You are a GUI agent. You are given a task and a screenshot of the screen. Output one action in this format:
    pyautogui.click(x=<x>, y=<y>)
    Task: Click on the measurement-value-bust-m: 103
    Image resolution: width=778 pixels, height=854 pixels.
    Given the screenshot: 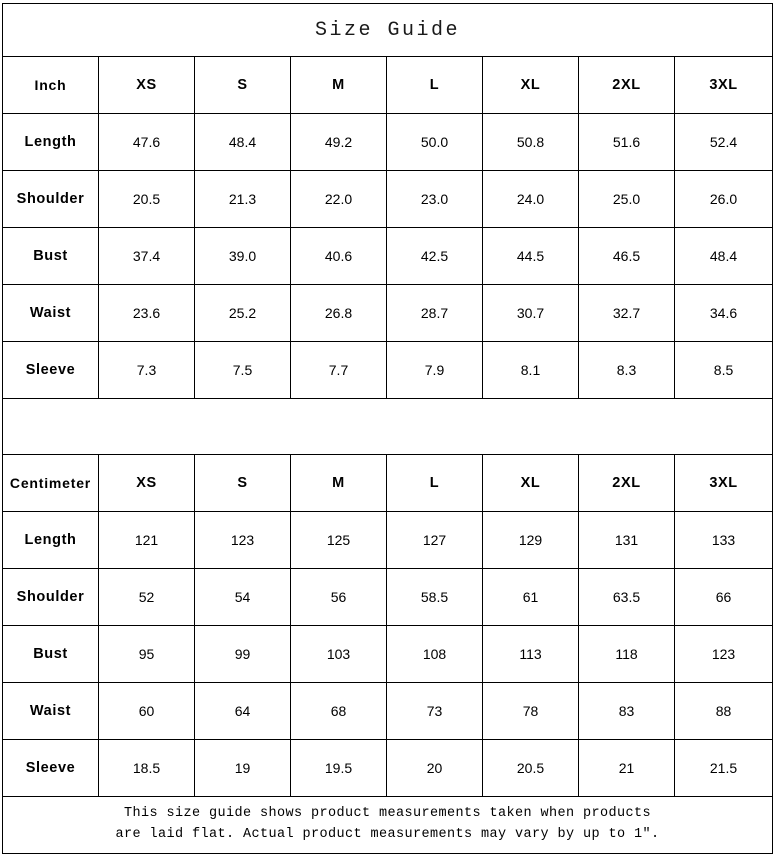 What is the action you would take?
    pyautogui.click(x=338, y=654)
    